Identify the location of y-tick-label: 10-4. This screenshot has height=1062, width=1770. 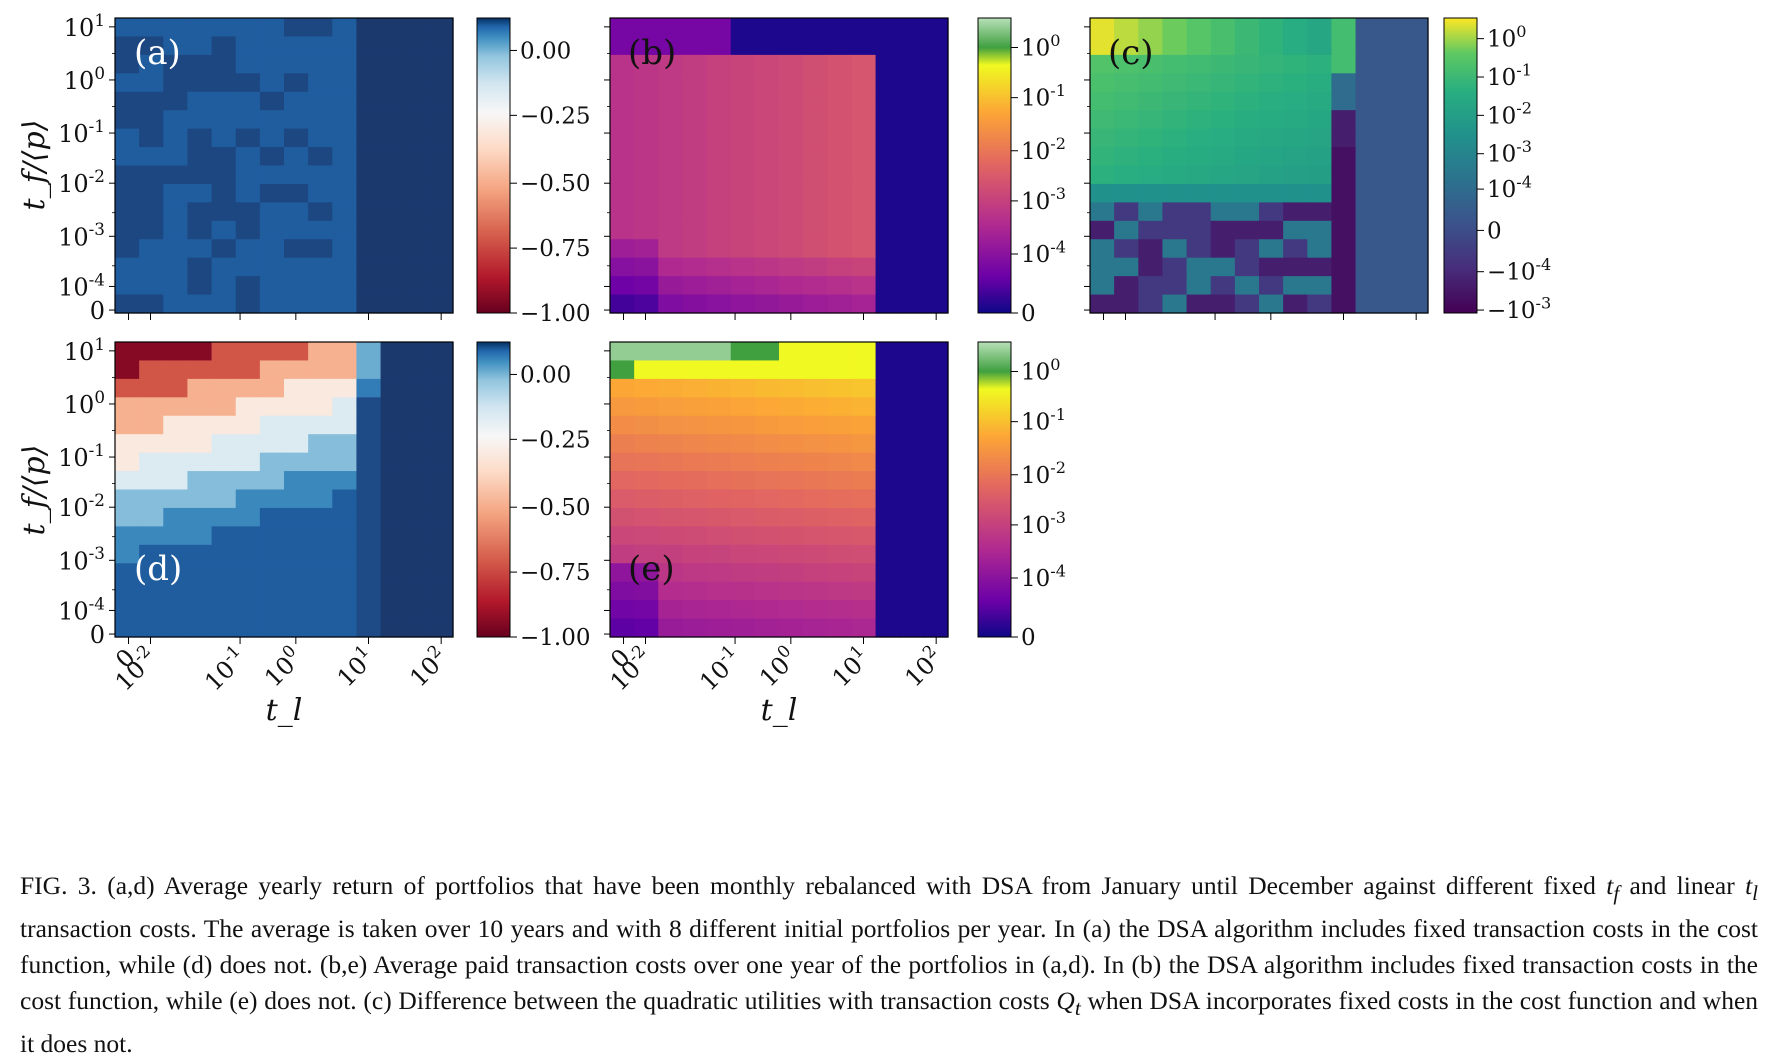
(81, 609).